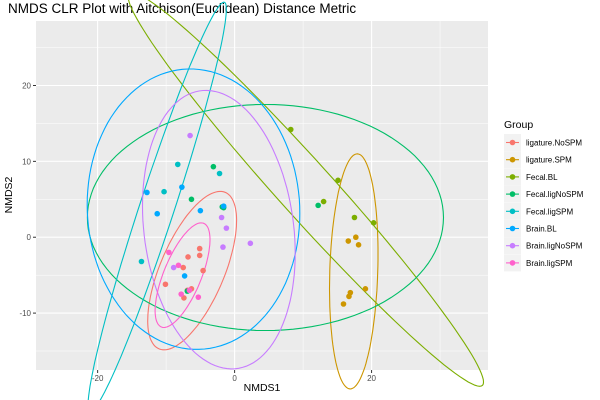  Describe the element at coordinates (549, 263) in the screenshot. I see `legend-label: Brain.ligSPM` at that location.